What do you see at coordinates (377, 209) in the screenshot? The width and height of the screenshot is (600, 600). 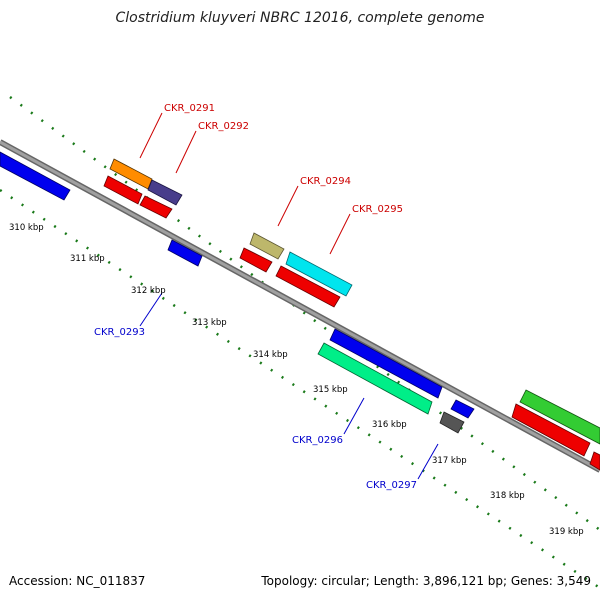 I see `gene-label-CKR_0295: CKR_0295` at bounding box center [377, 209].